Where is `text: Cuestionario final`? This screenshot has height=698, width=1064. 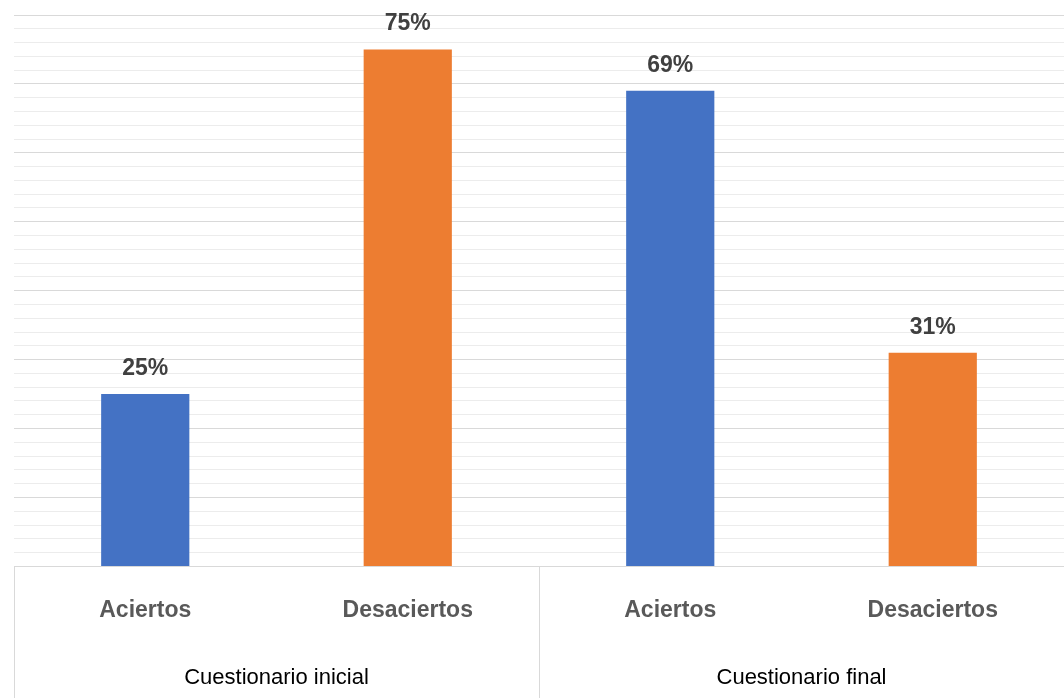 text: Cuestionario final is located at coordinates (801, 677).